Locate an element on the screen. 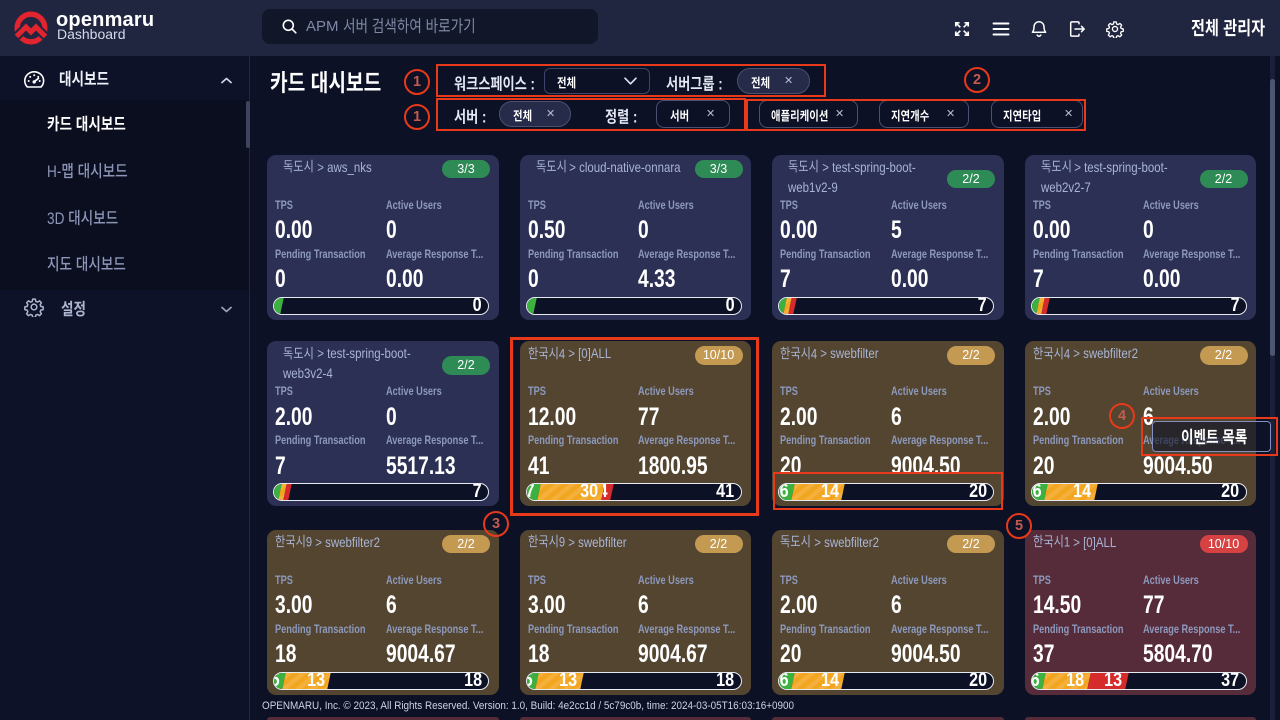 This screenshot has width=1280, height=720. svg-text: D is located at coordinates (60, 218).